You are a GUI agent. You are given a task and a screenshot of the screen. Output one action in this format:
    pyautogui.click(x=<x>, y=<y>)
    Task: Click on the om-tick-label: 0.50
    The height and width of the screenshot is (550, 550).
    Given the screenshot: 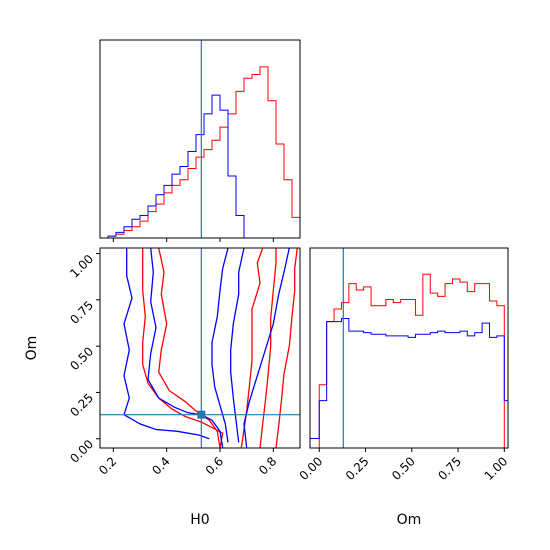 What is the action you would take?
    pyautogui.click(x=81, y=358)
    